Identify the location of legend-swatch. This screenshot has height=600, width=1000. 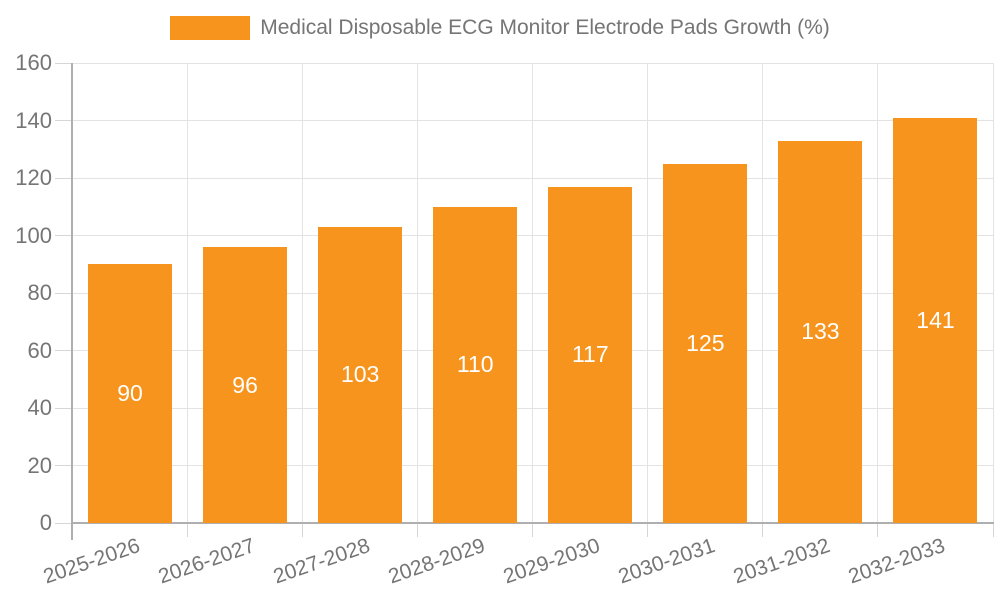
(210, 28).